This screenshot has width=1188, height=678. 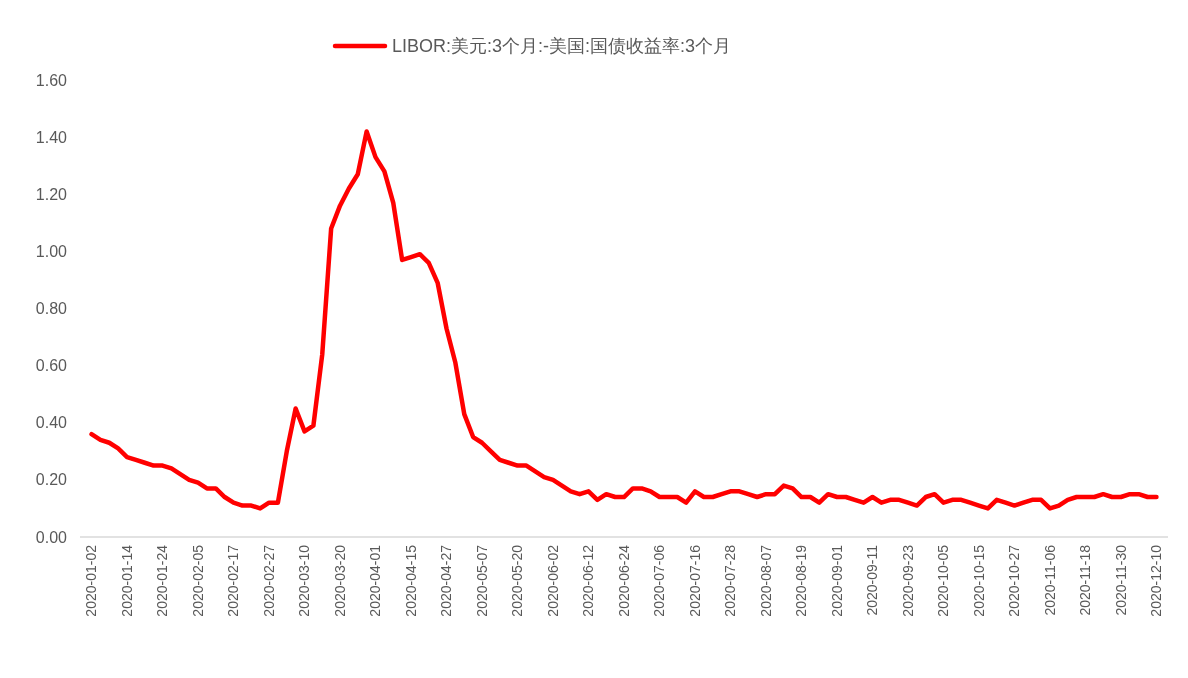 I want to click on x-tick-label: 2020-08-07, so click(x=765, y=580).